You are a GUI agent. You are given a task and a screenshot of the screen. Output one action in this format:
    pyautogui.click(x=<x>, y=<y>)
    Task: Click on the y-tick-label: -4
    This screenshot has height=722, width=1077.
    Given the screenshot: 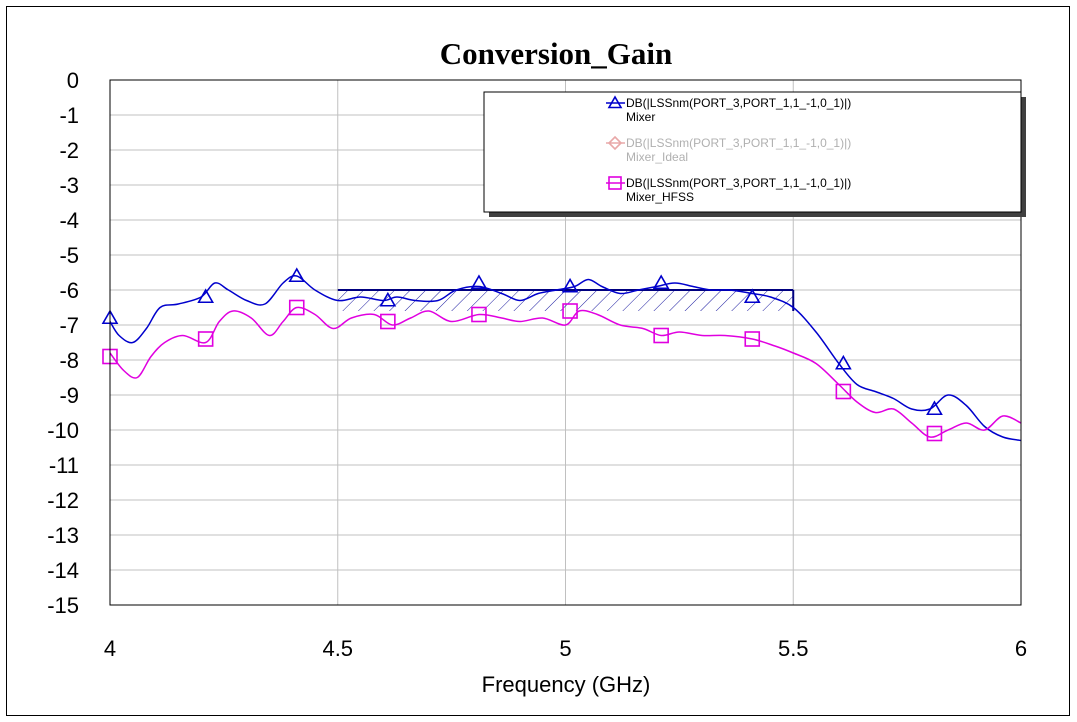 What is the action you would take?
    pyautogui.click(x=69, y=220)
    